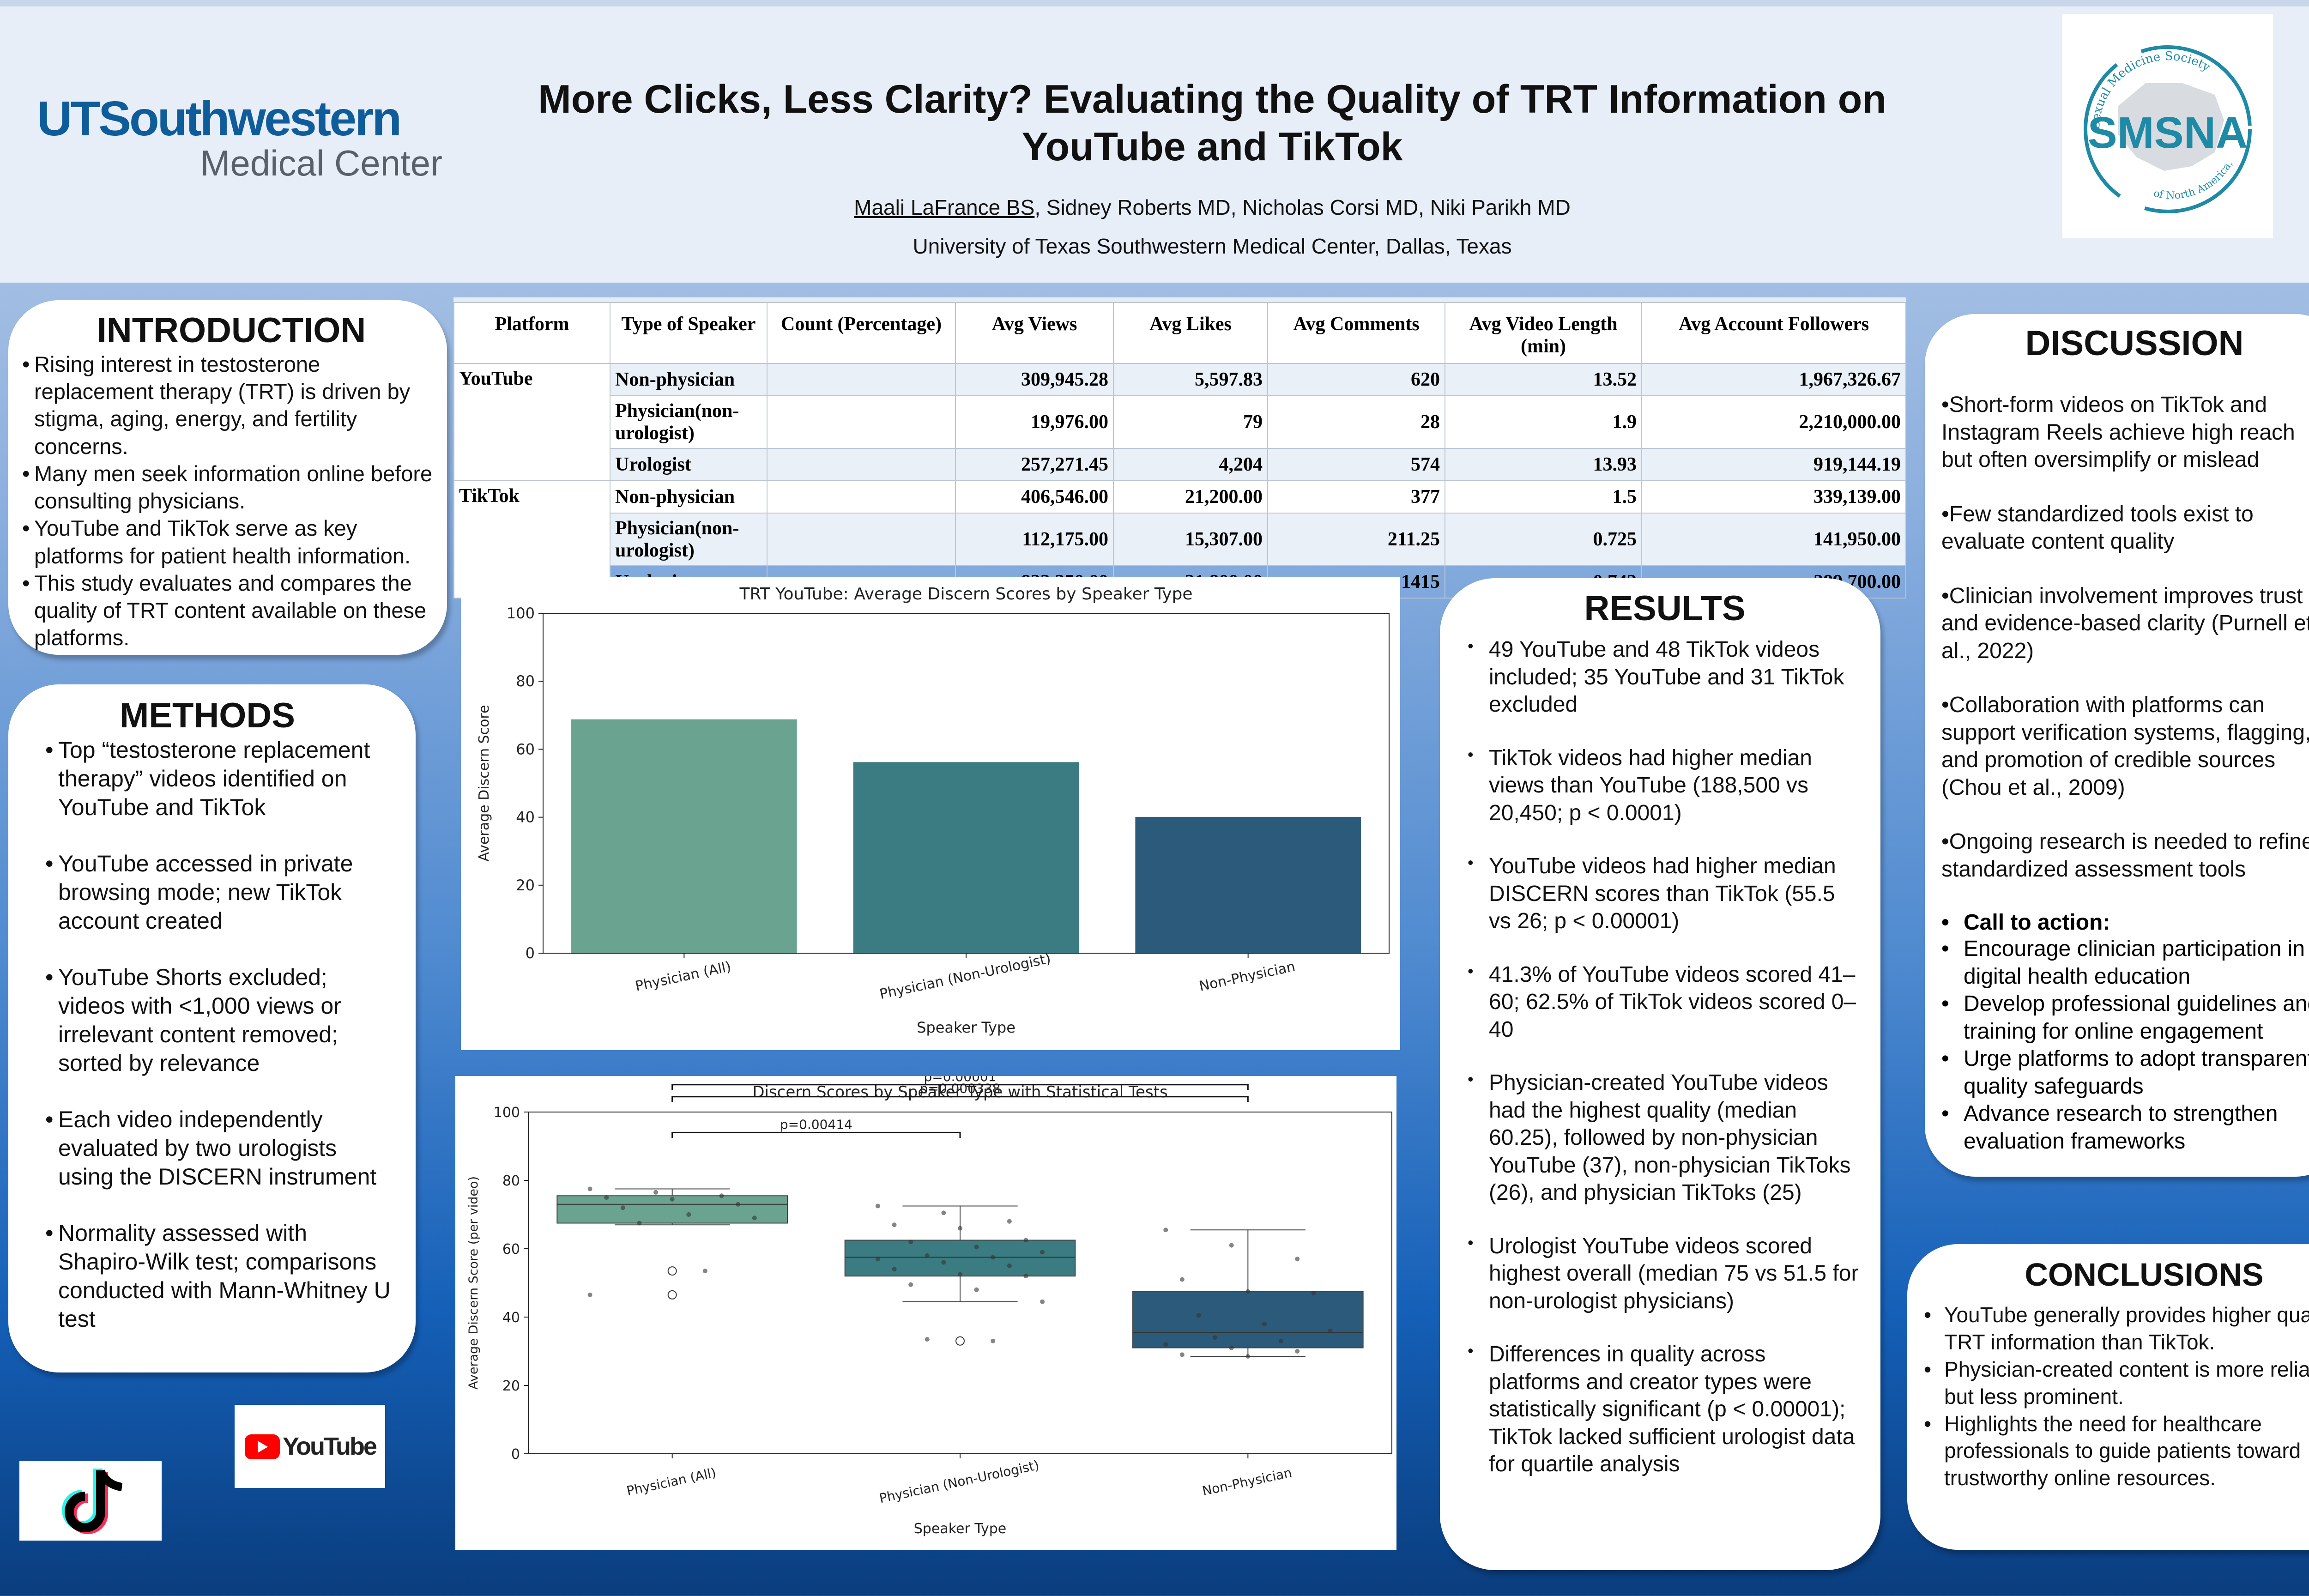 The image size is (2309, 1596). Describe the element at coordinates (816, 1134) in the screenshot. I see `significance-bracket` at that location.